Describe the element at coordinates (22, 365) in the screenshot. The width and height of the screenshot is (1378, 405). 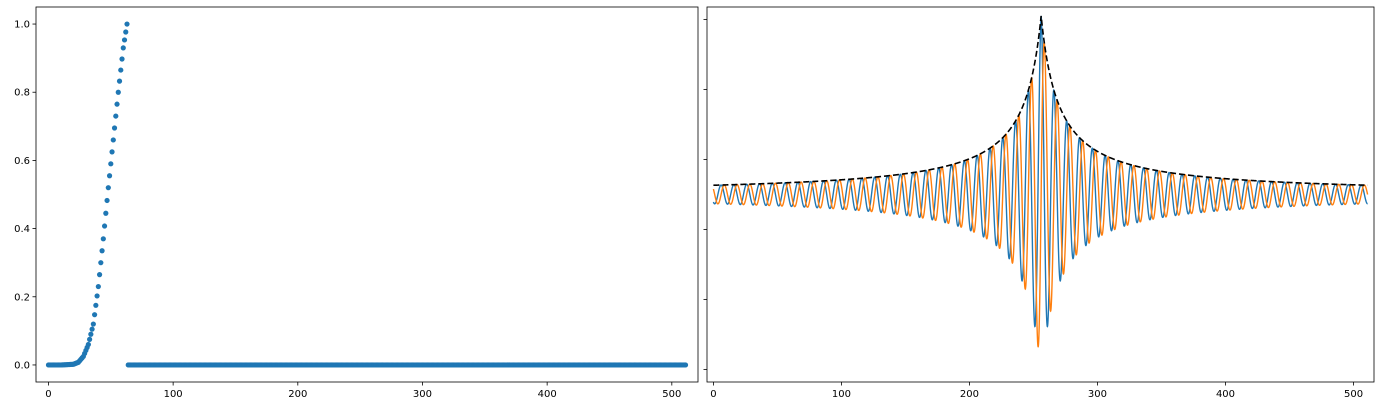
I see `y-tick-label: 0.0` at that location.